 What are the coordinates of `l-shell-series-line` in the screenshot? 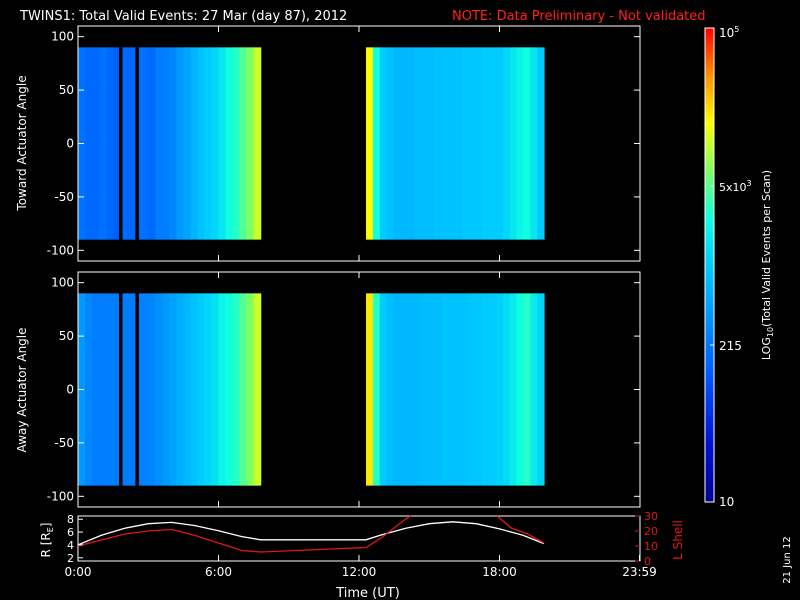 It's located at (244, 534).